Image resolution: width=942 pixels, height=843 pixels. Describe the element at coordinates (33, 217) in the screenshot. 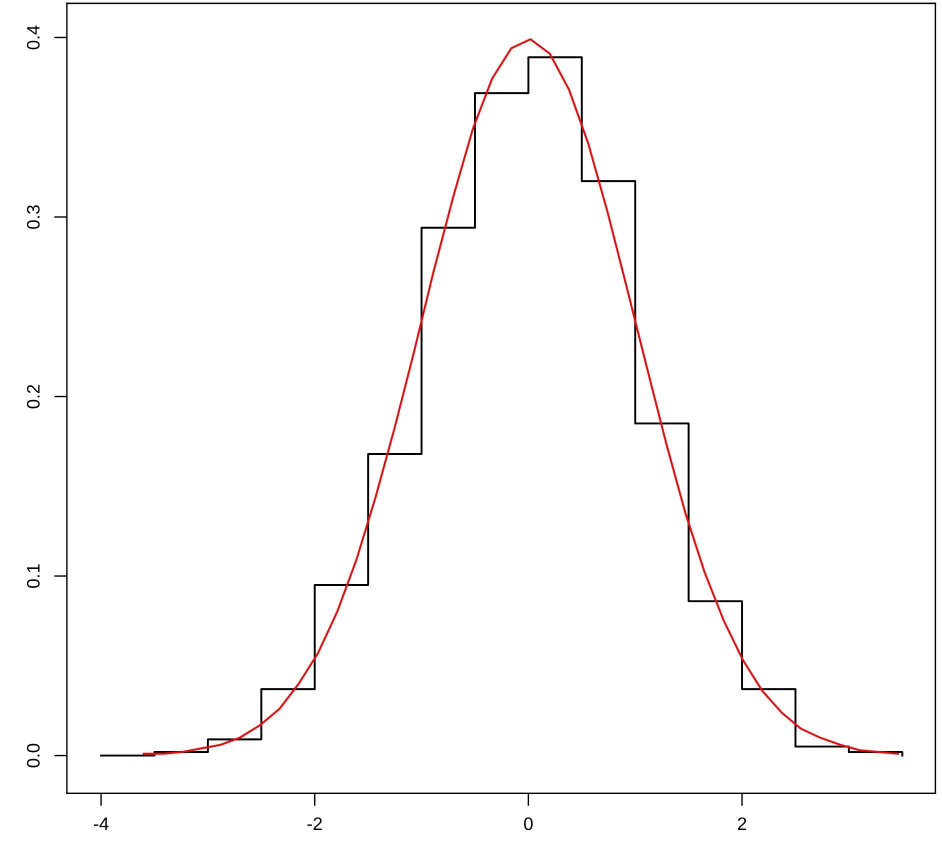

I see `y-tick-label: 0.3` at that location.